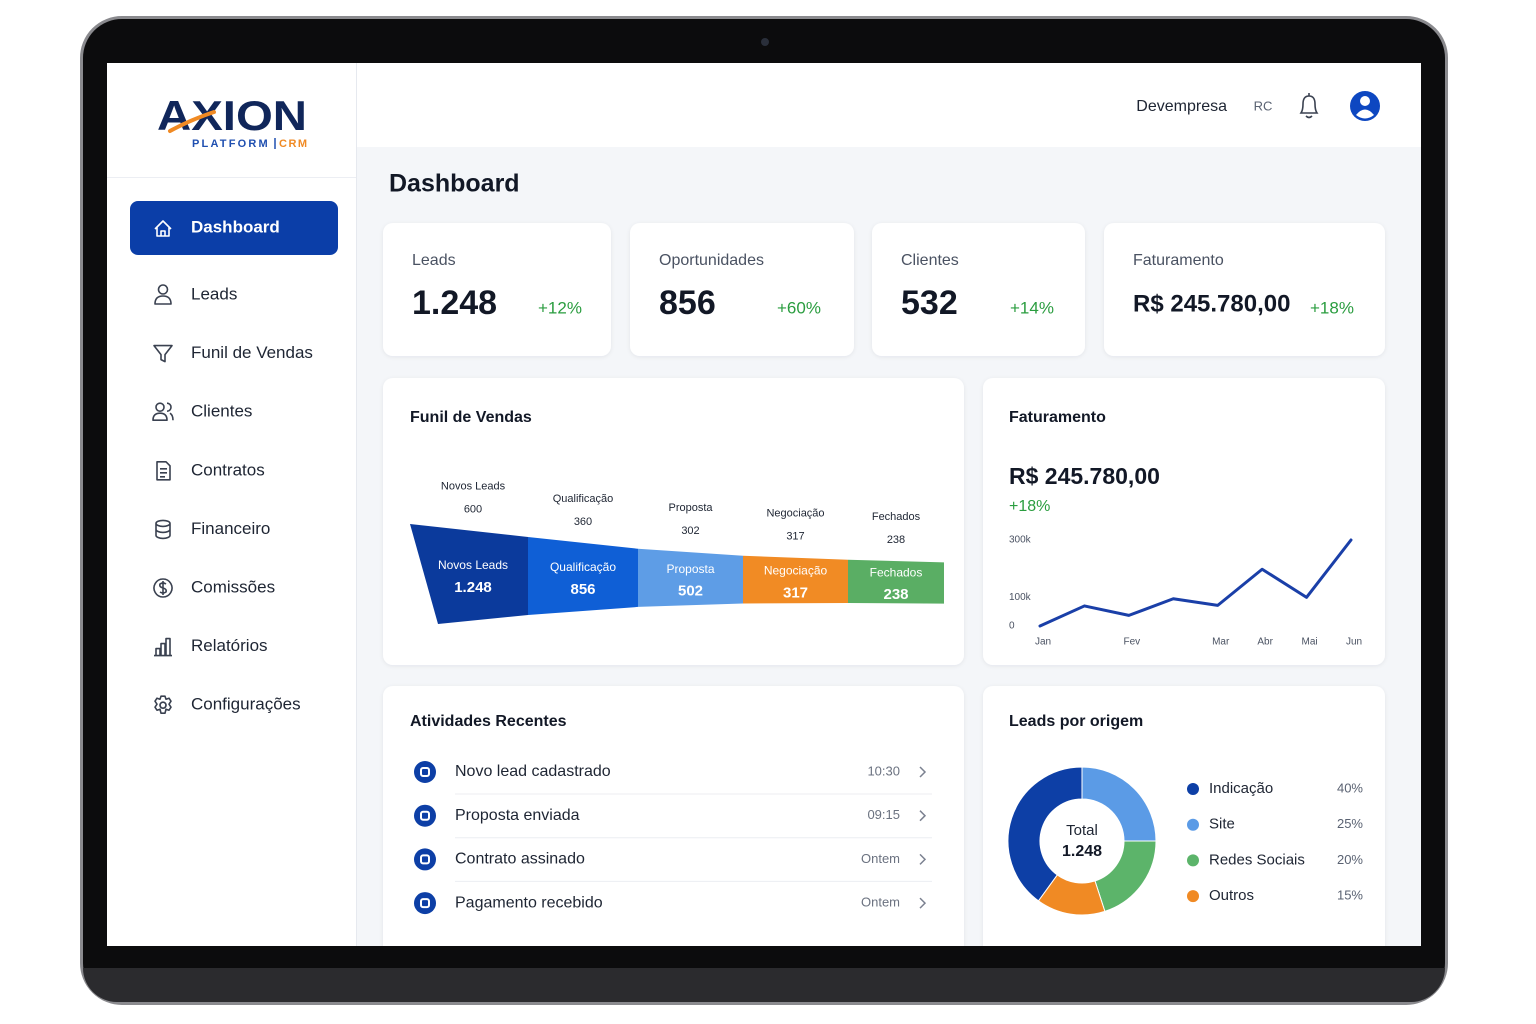 The height and width of the screenshot is (1024, 1536). What do you see at coordinates (930, 260) in the screenshot?
I see `kpi-label: Clientes` at bounding box center [930, 260].